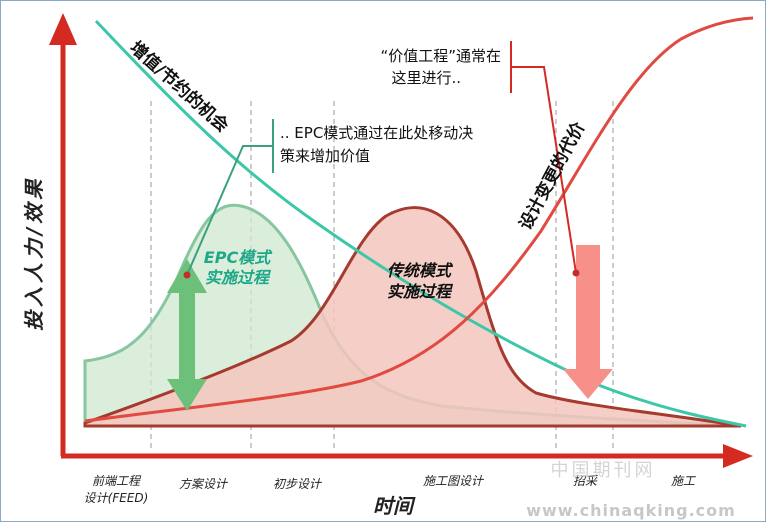 Image resolution: width=766 pixels, height=527 pixels. Describe the element at coordinates (420, 270) in the screenshot. I see `traditional-label-line1: 传统模式` at that location.